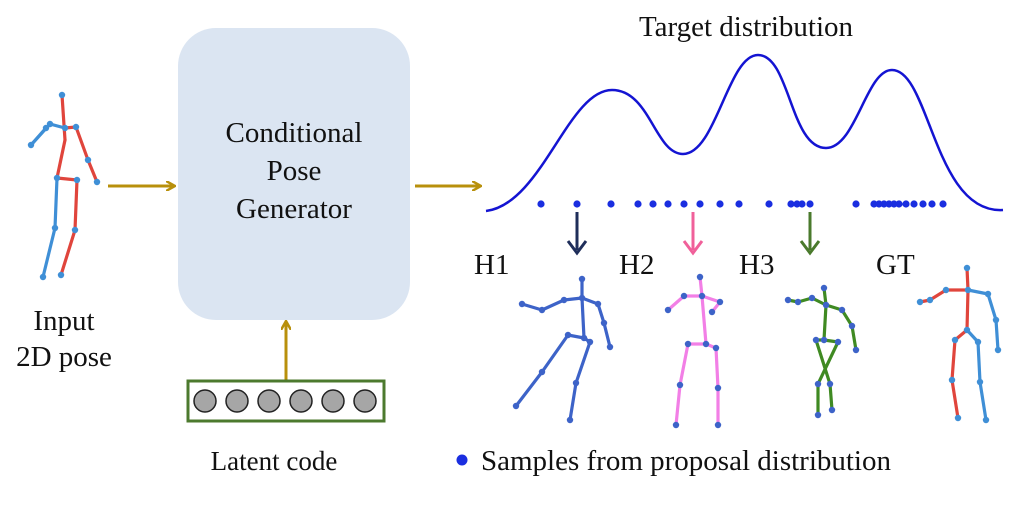 This screenshot has width=1016, height=507. Describe the element at coordinates (64, 357) in the screenshot. I see `input-label-line2: 2D pose` at that location.